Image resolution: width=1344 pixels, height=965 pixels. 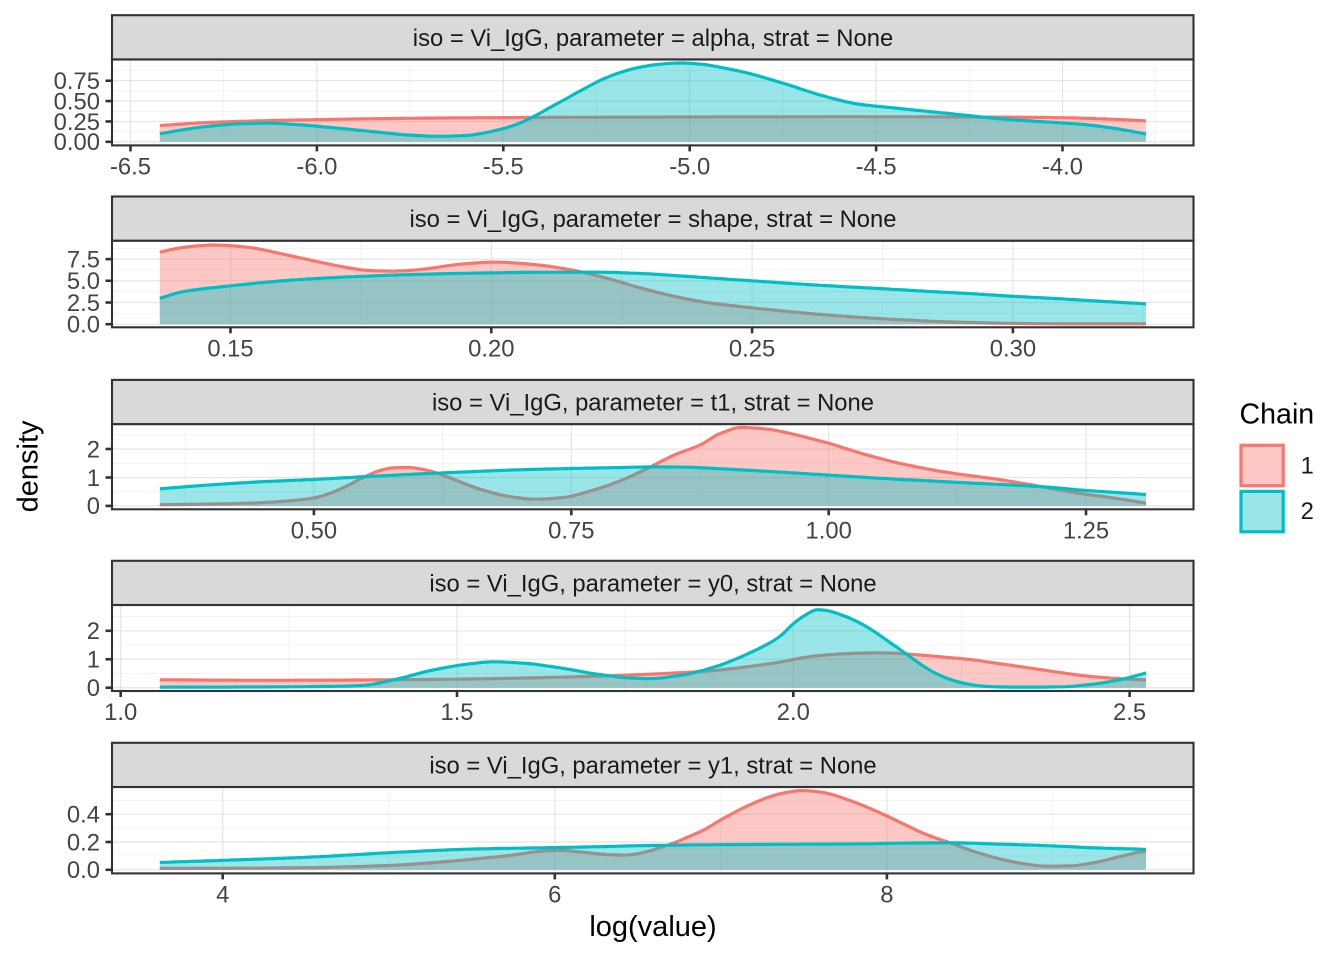 I want to click on svg-text: 2.0, so click(x=793, y=712).